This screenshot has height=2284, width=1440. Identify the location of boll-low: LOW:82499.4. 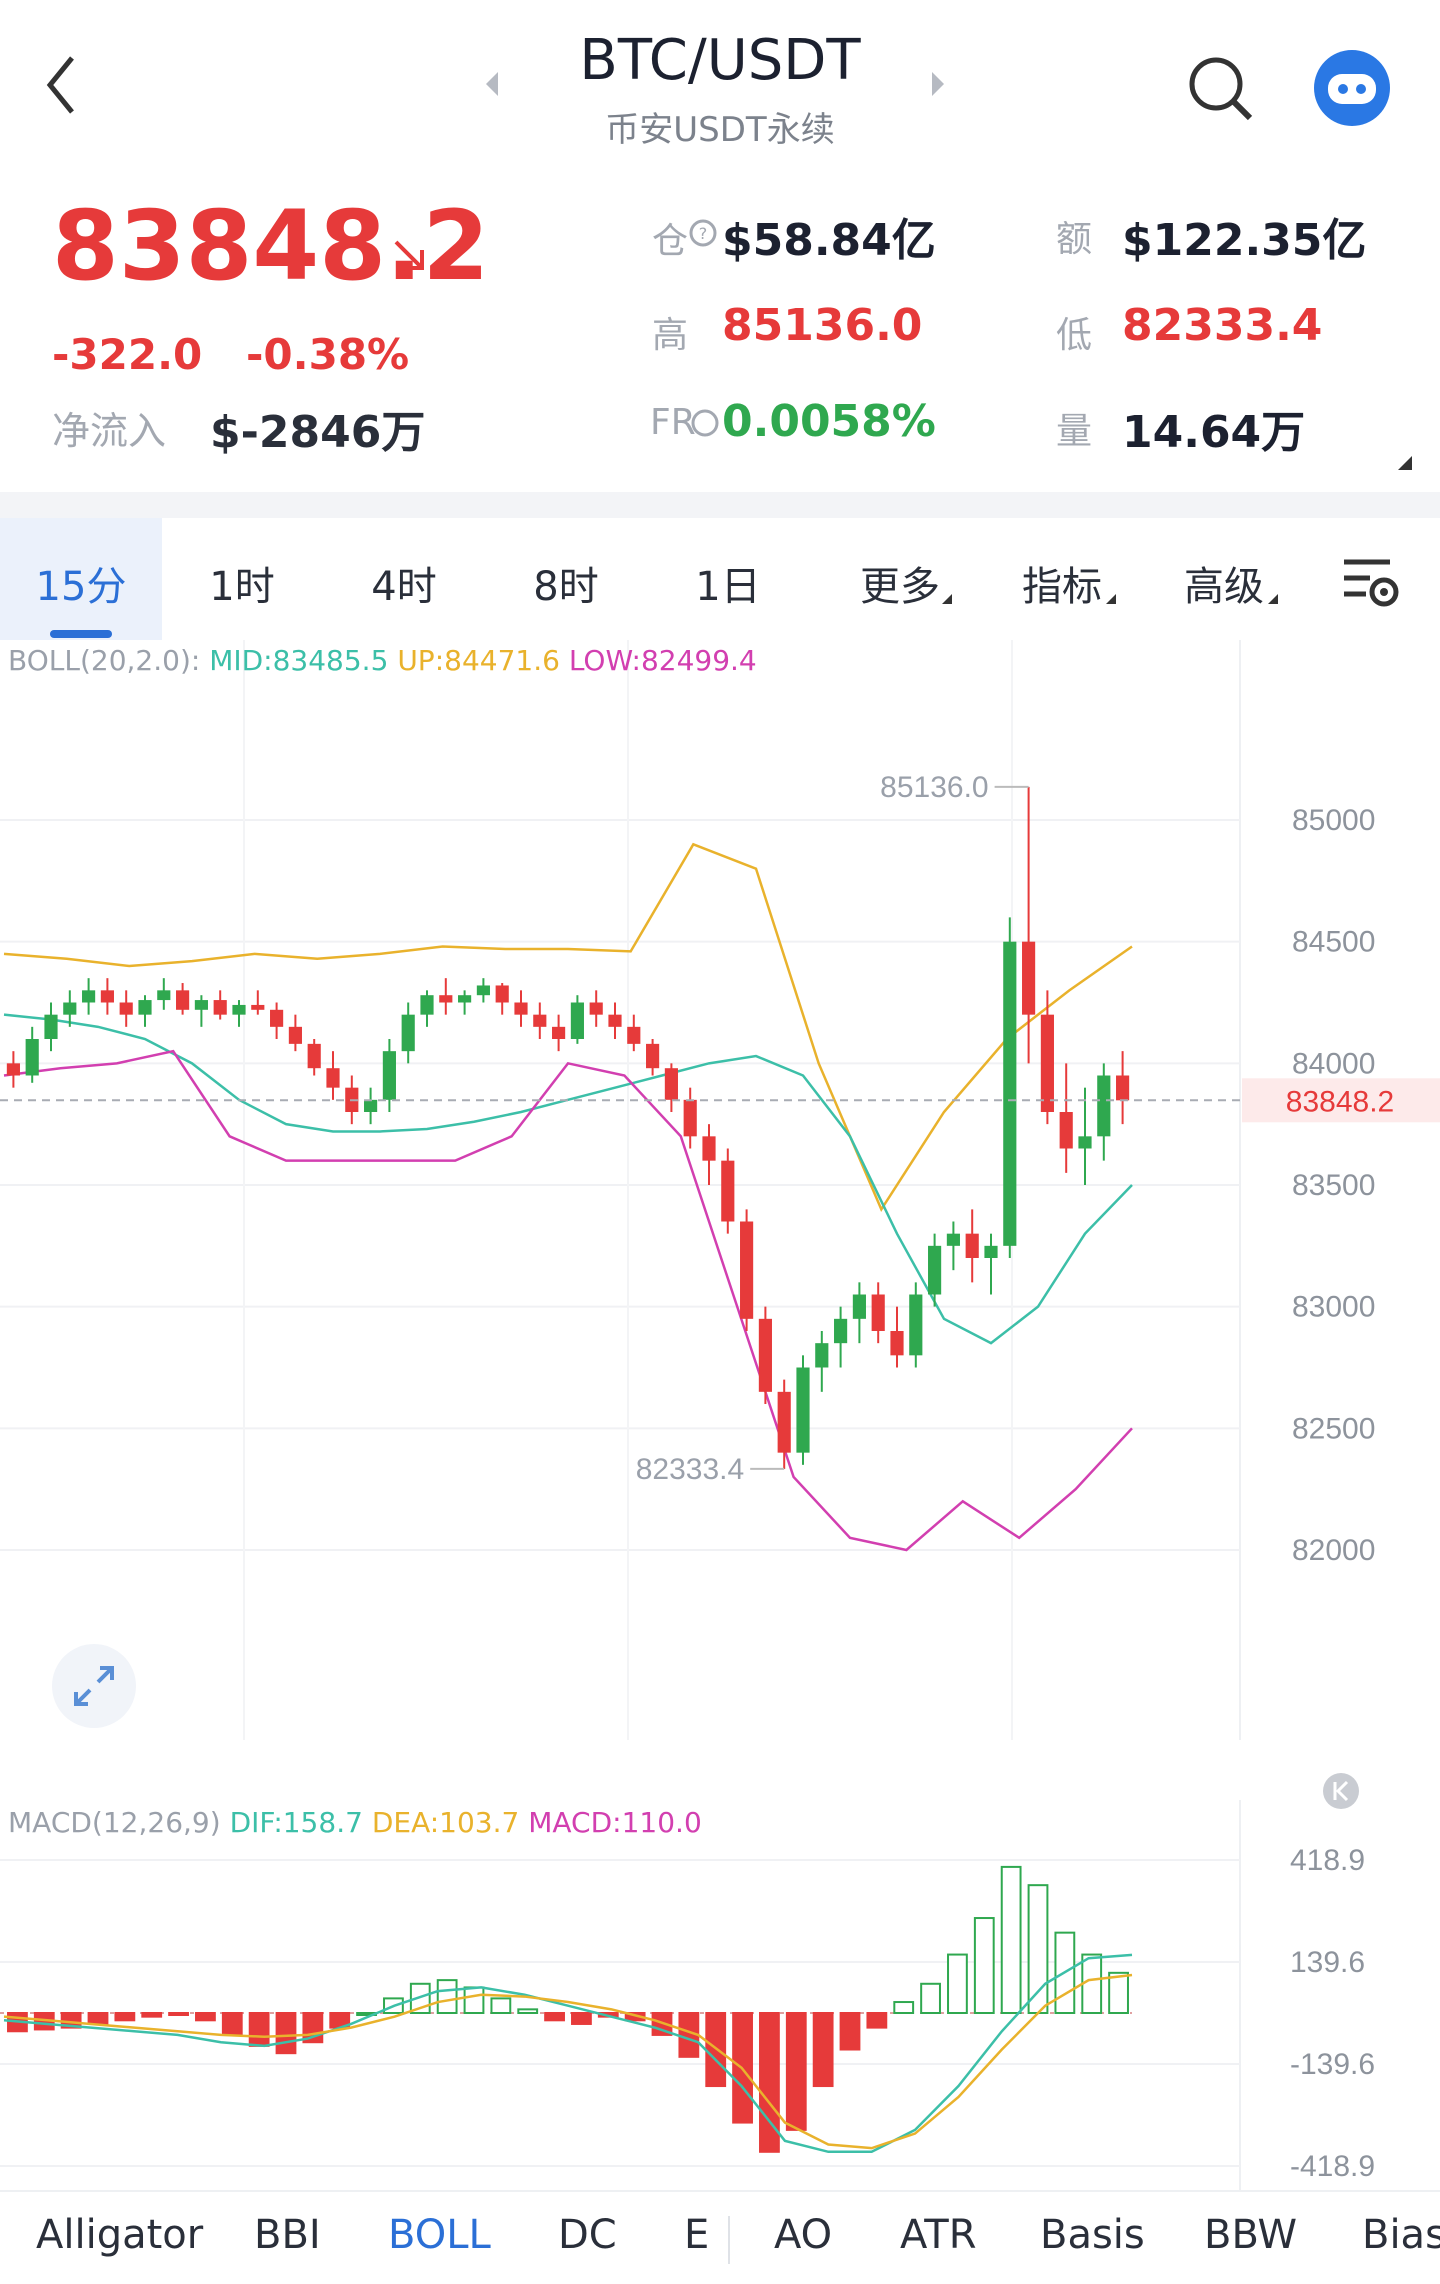
(662, 660).